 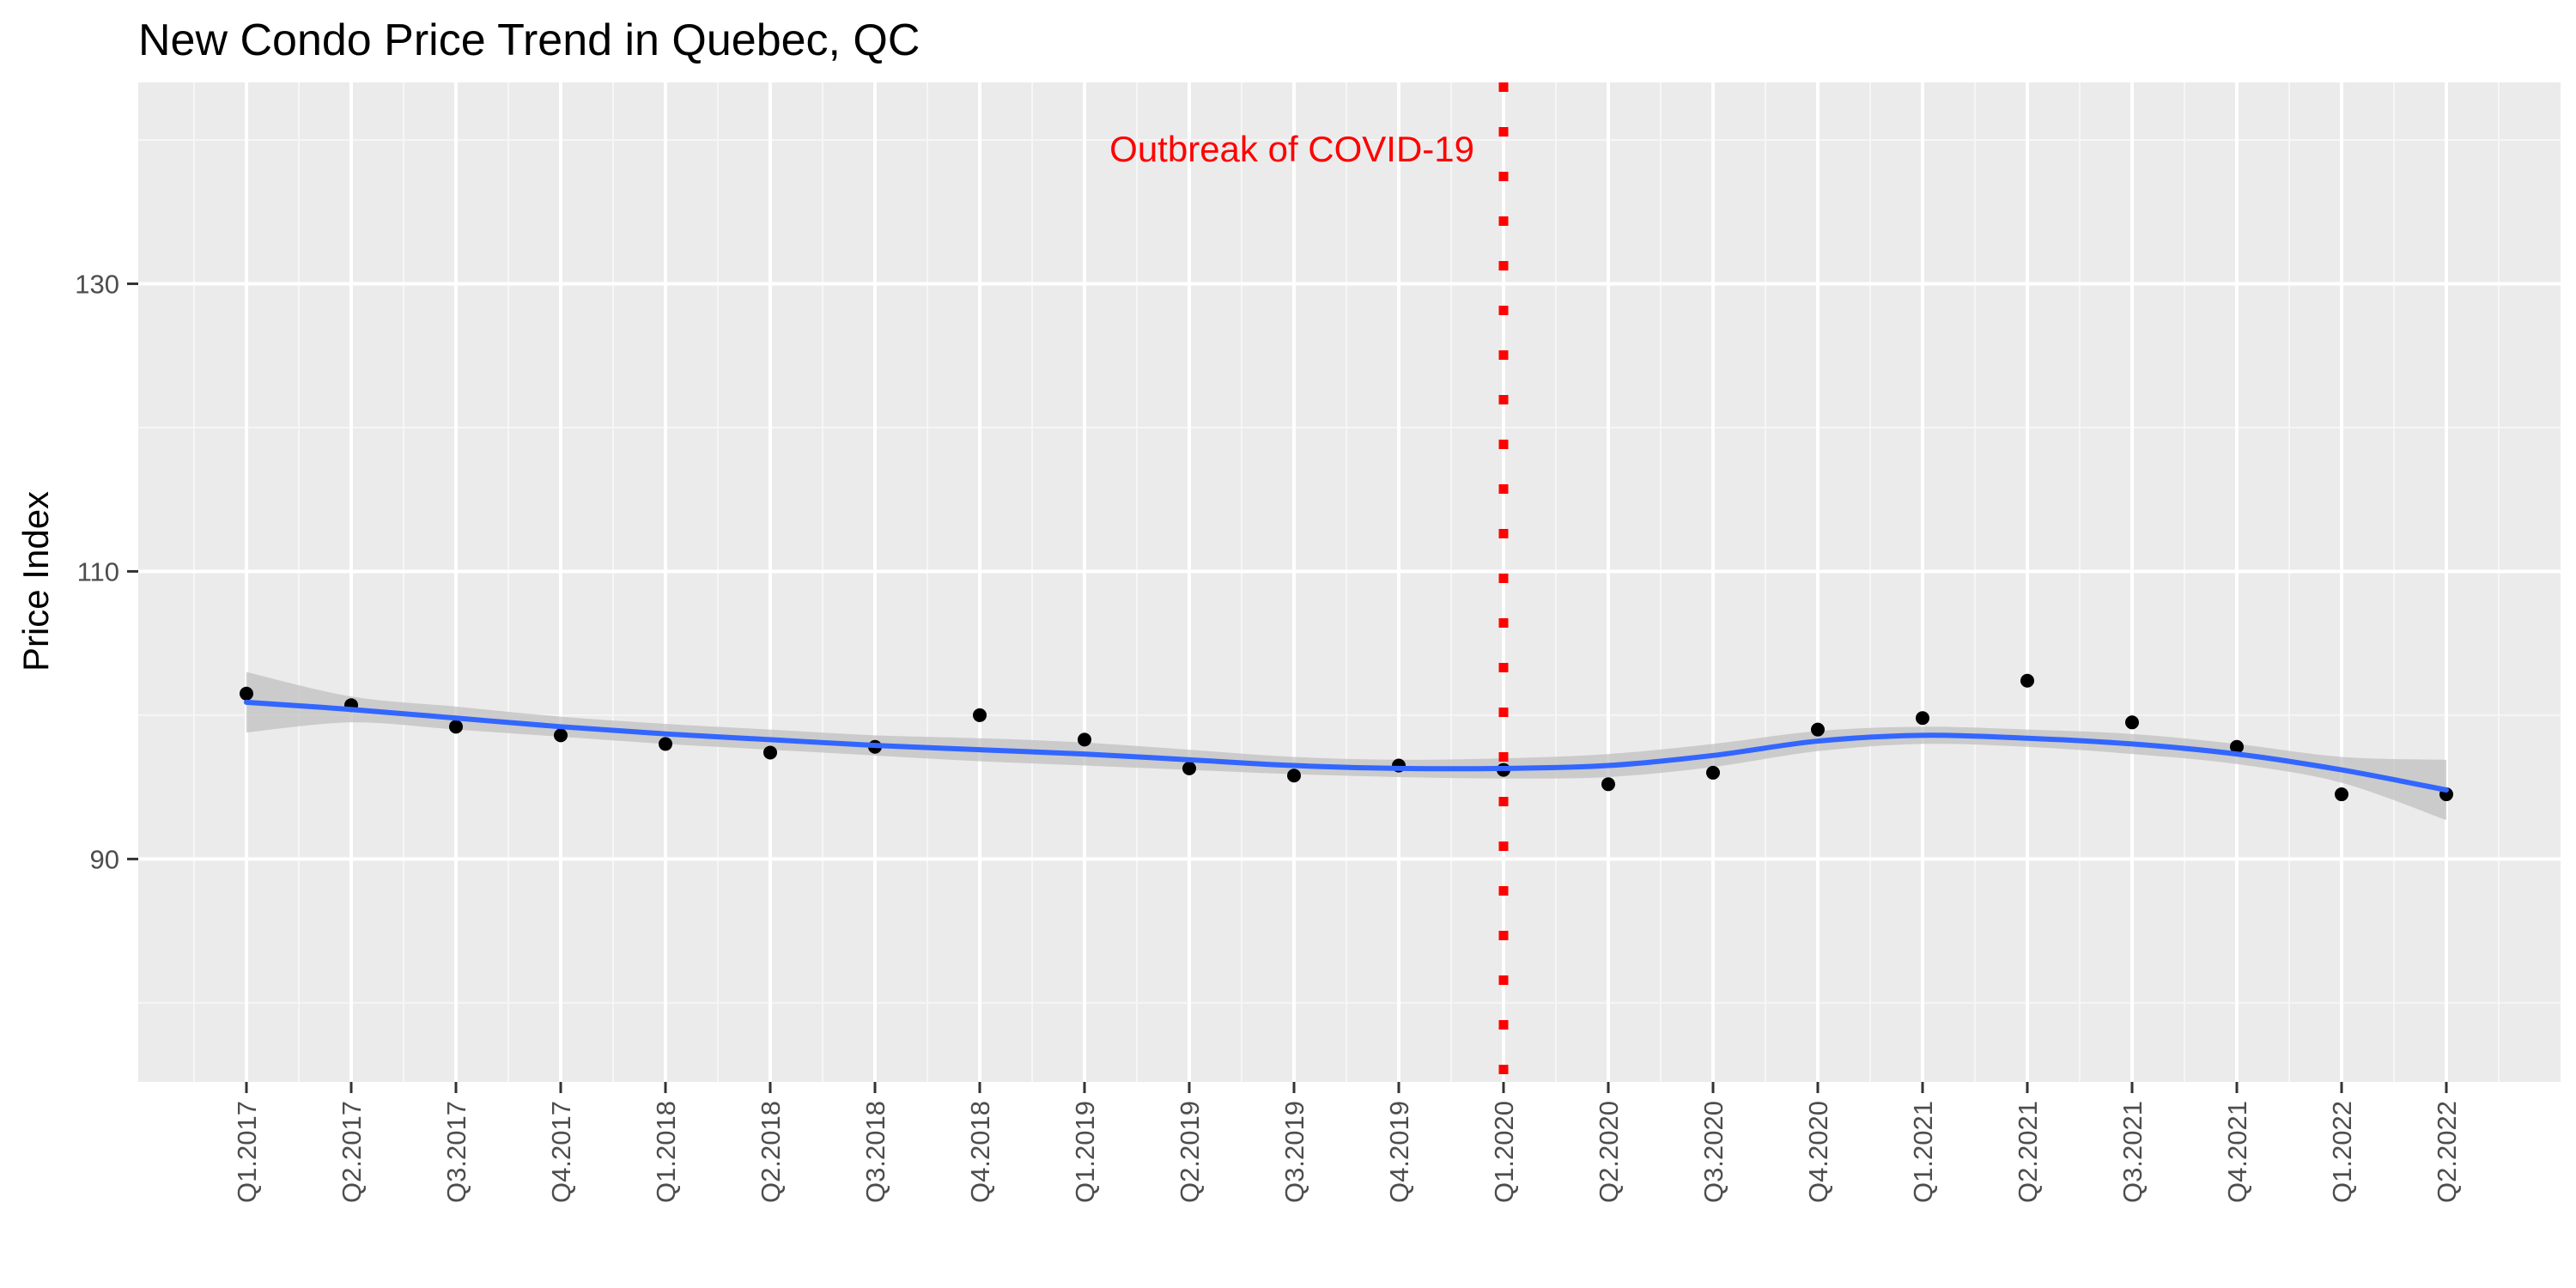 I want to click on x-tick-label: Q4.2020, so click(x=1818, y=1152).